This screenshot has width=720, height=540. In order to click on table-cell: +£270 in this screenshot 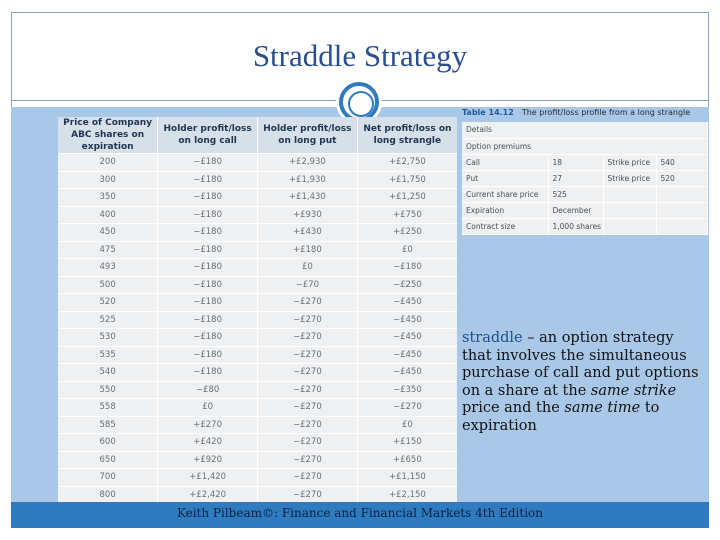, I will do `click(207, 425)`.